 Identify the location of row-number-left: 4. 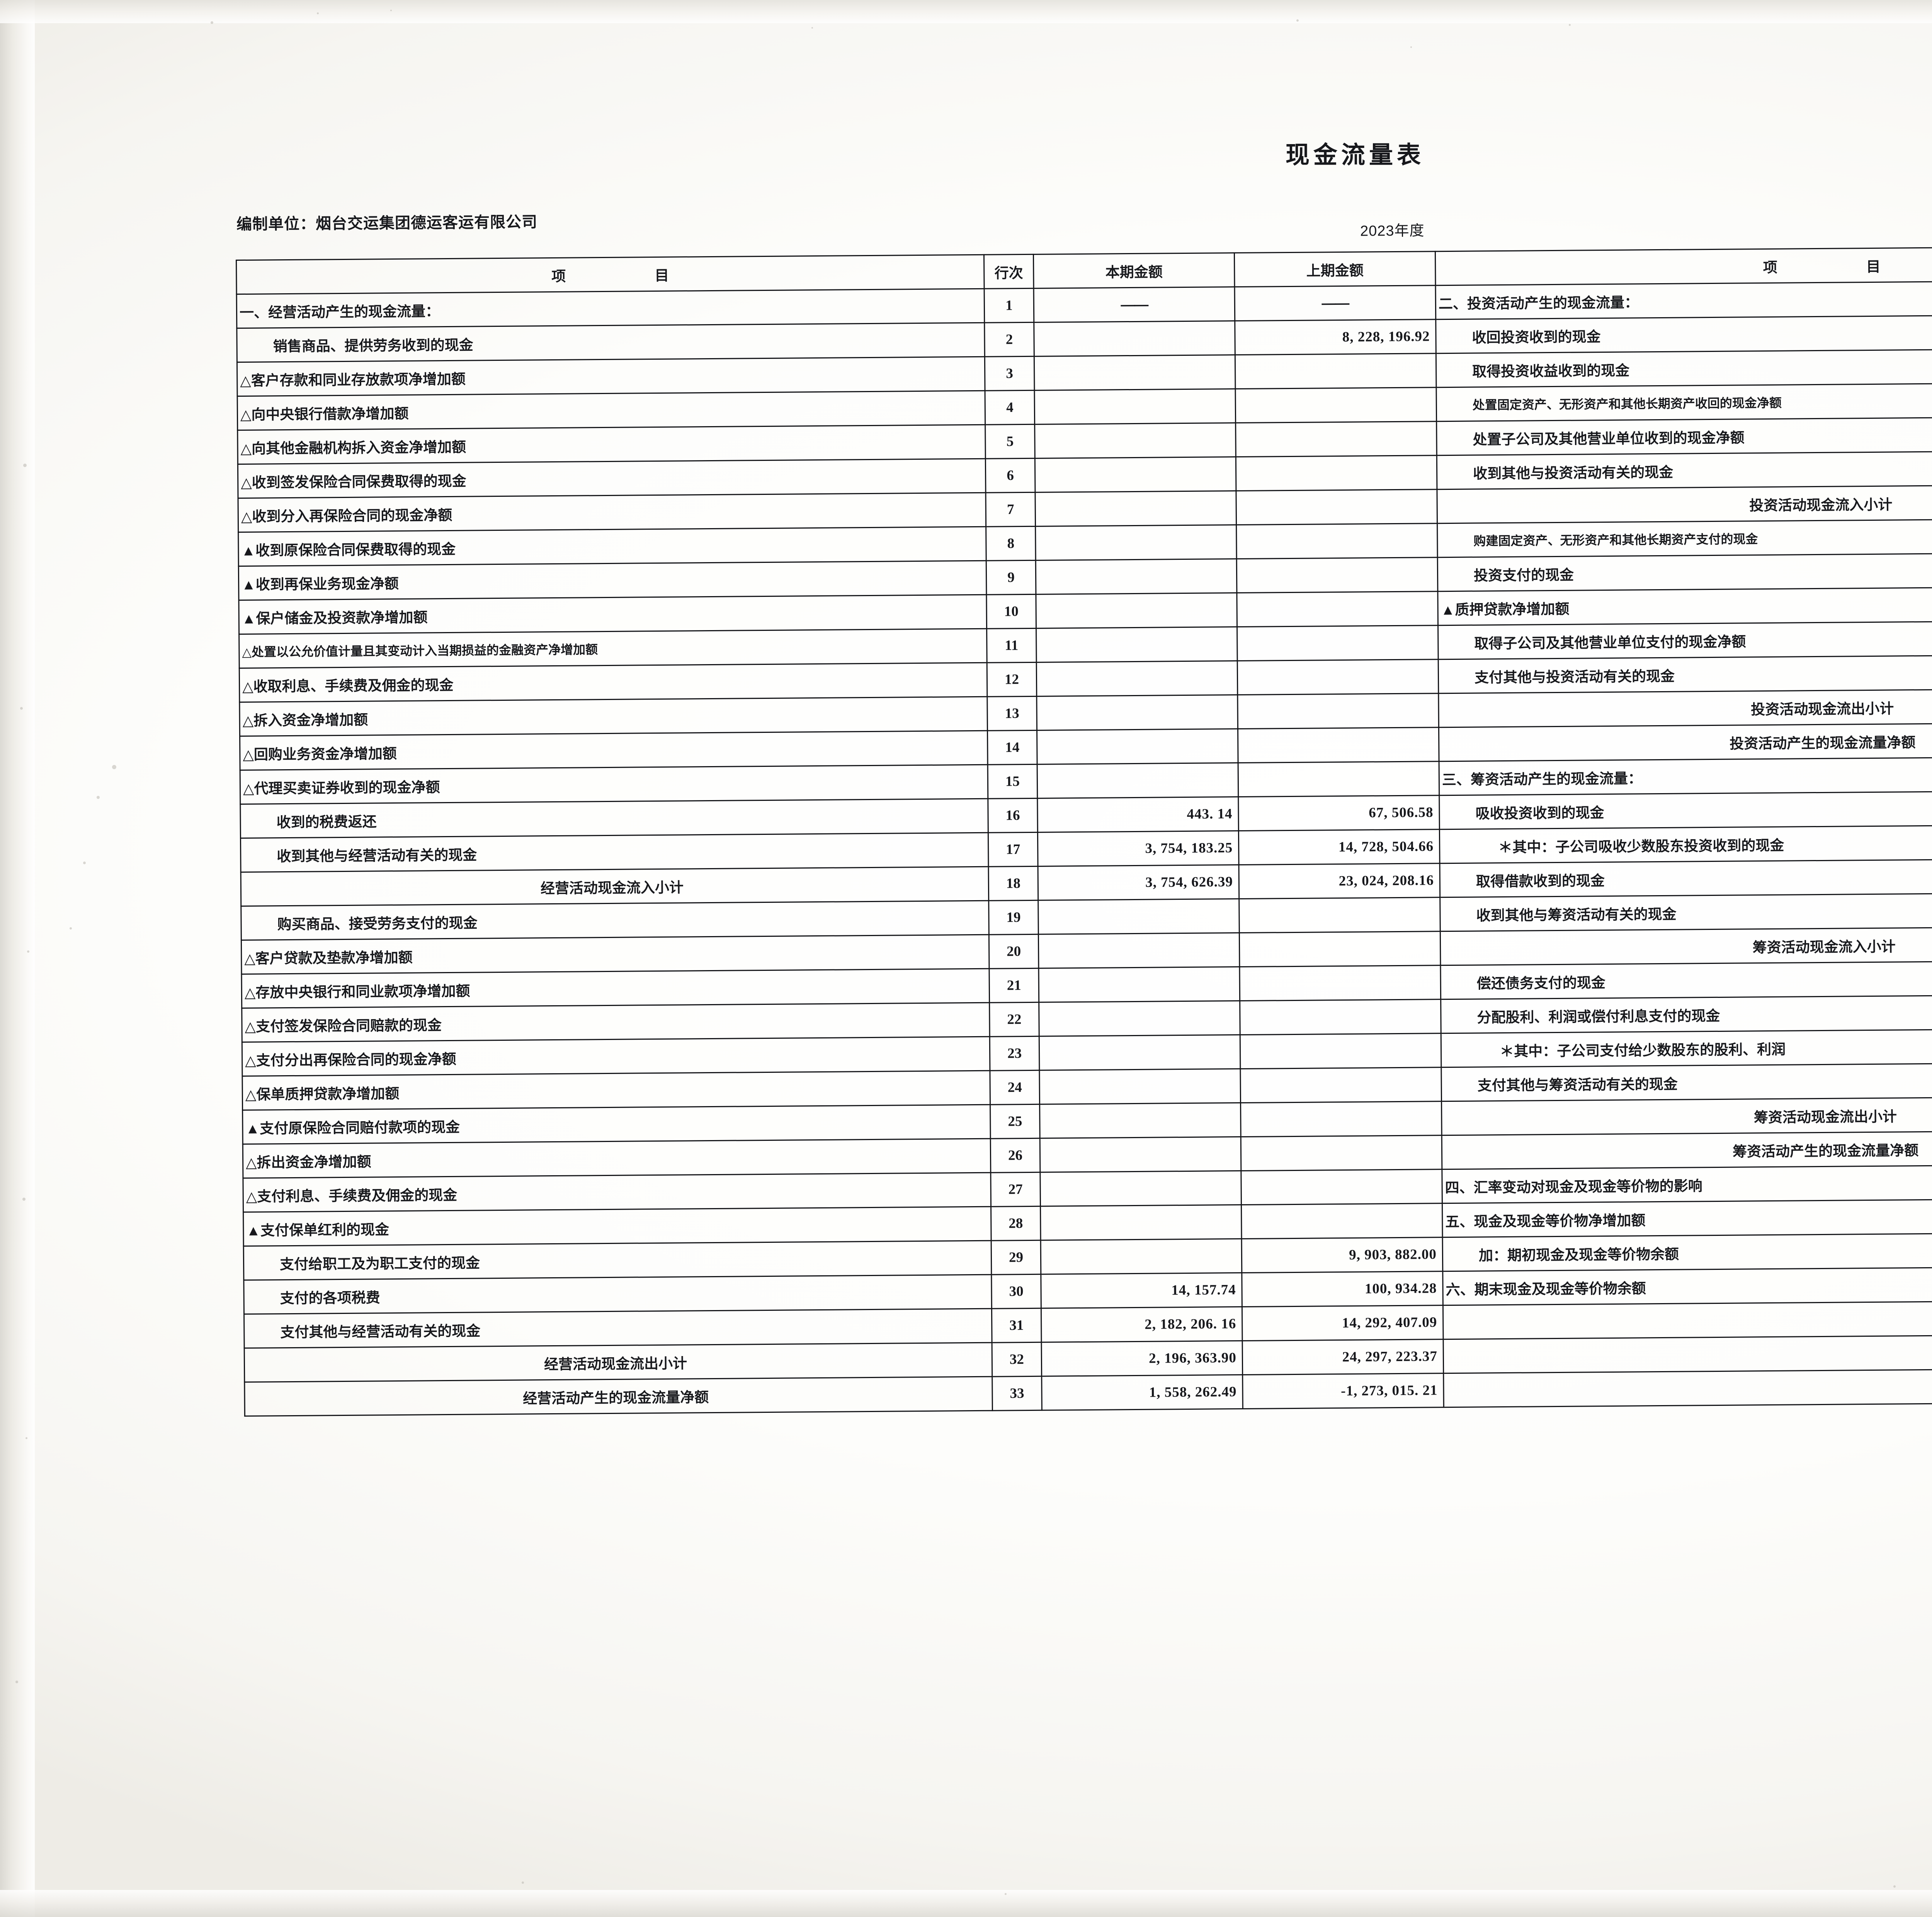
(1010, 407).